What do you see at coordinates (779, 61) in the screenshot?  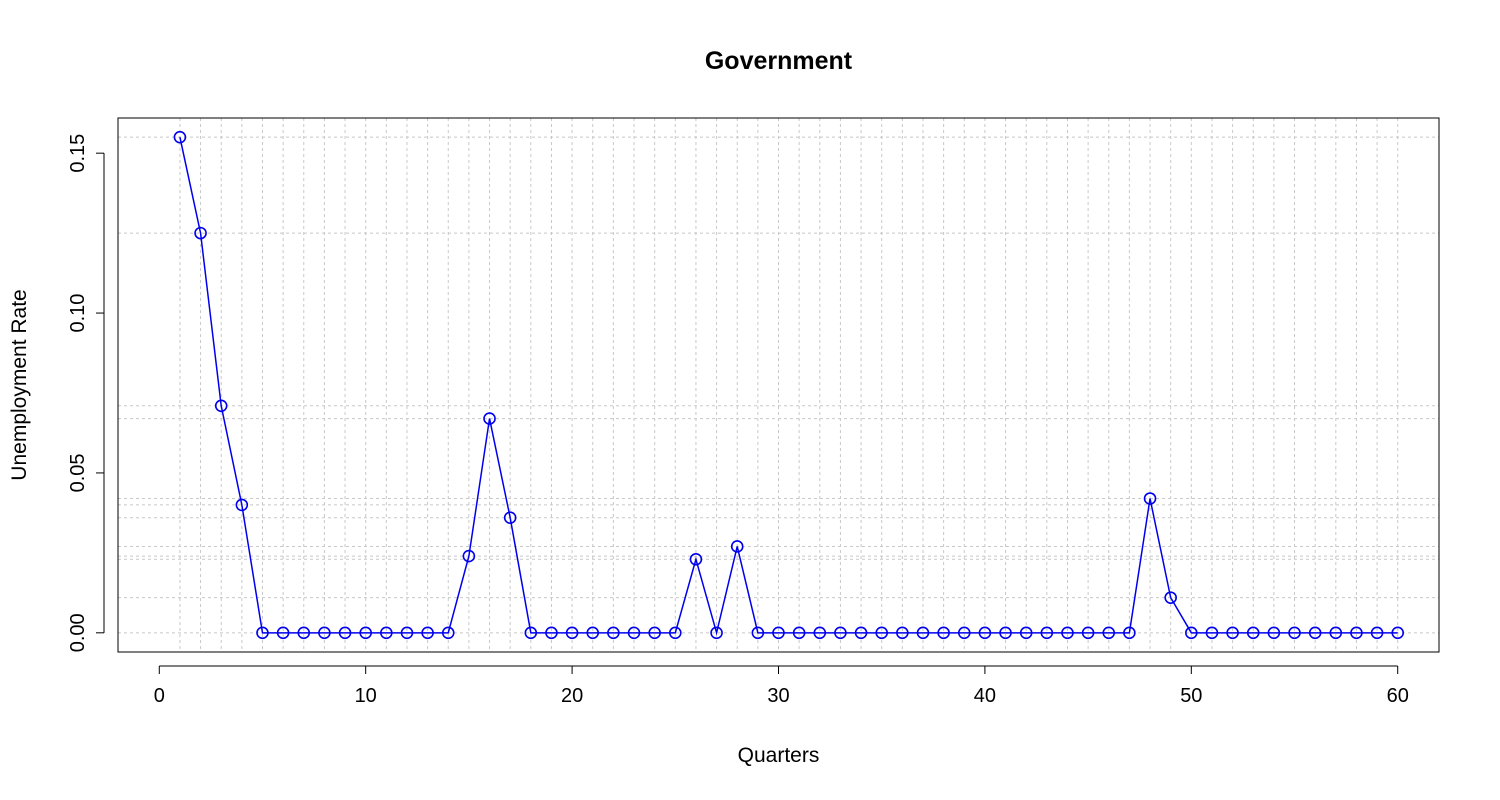 I see `chart-title: Government` at bounding box center [779, 61].